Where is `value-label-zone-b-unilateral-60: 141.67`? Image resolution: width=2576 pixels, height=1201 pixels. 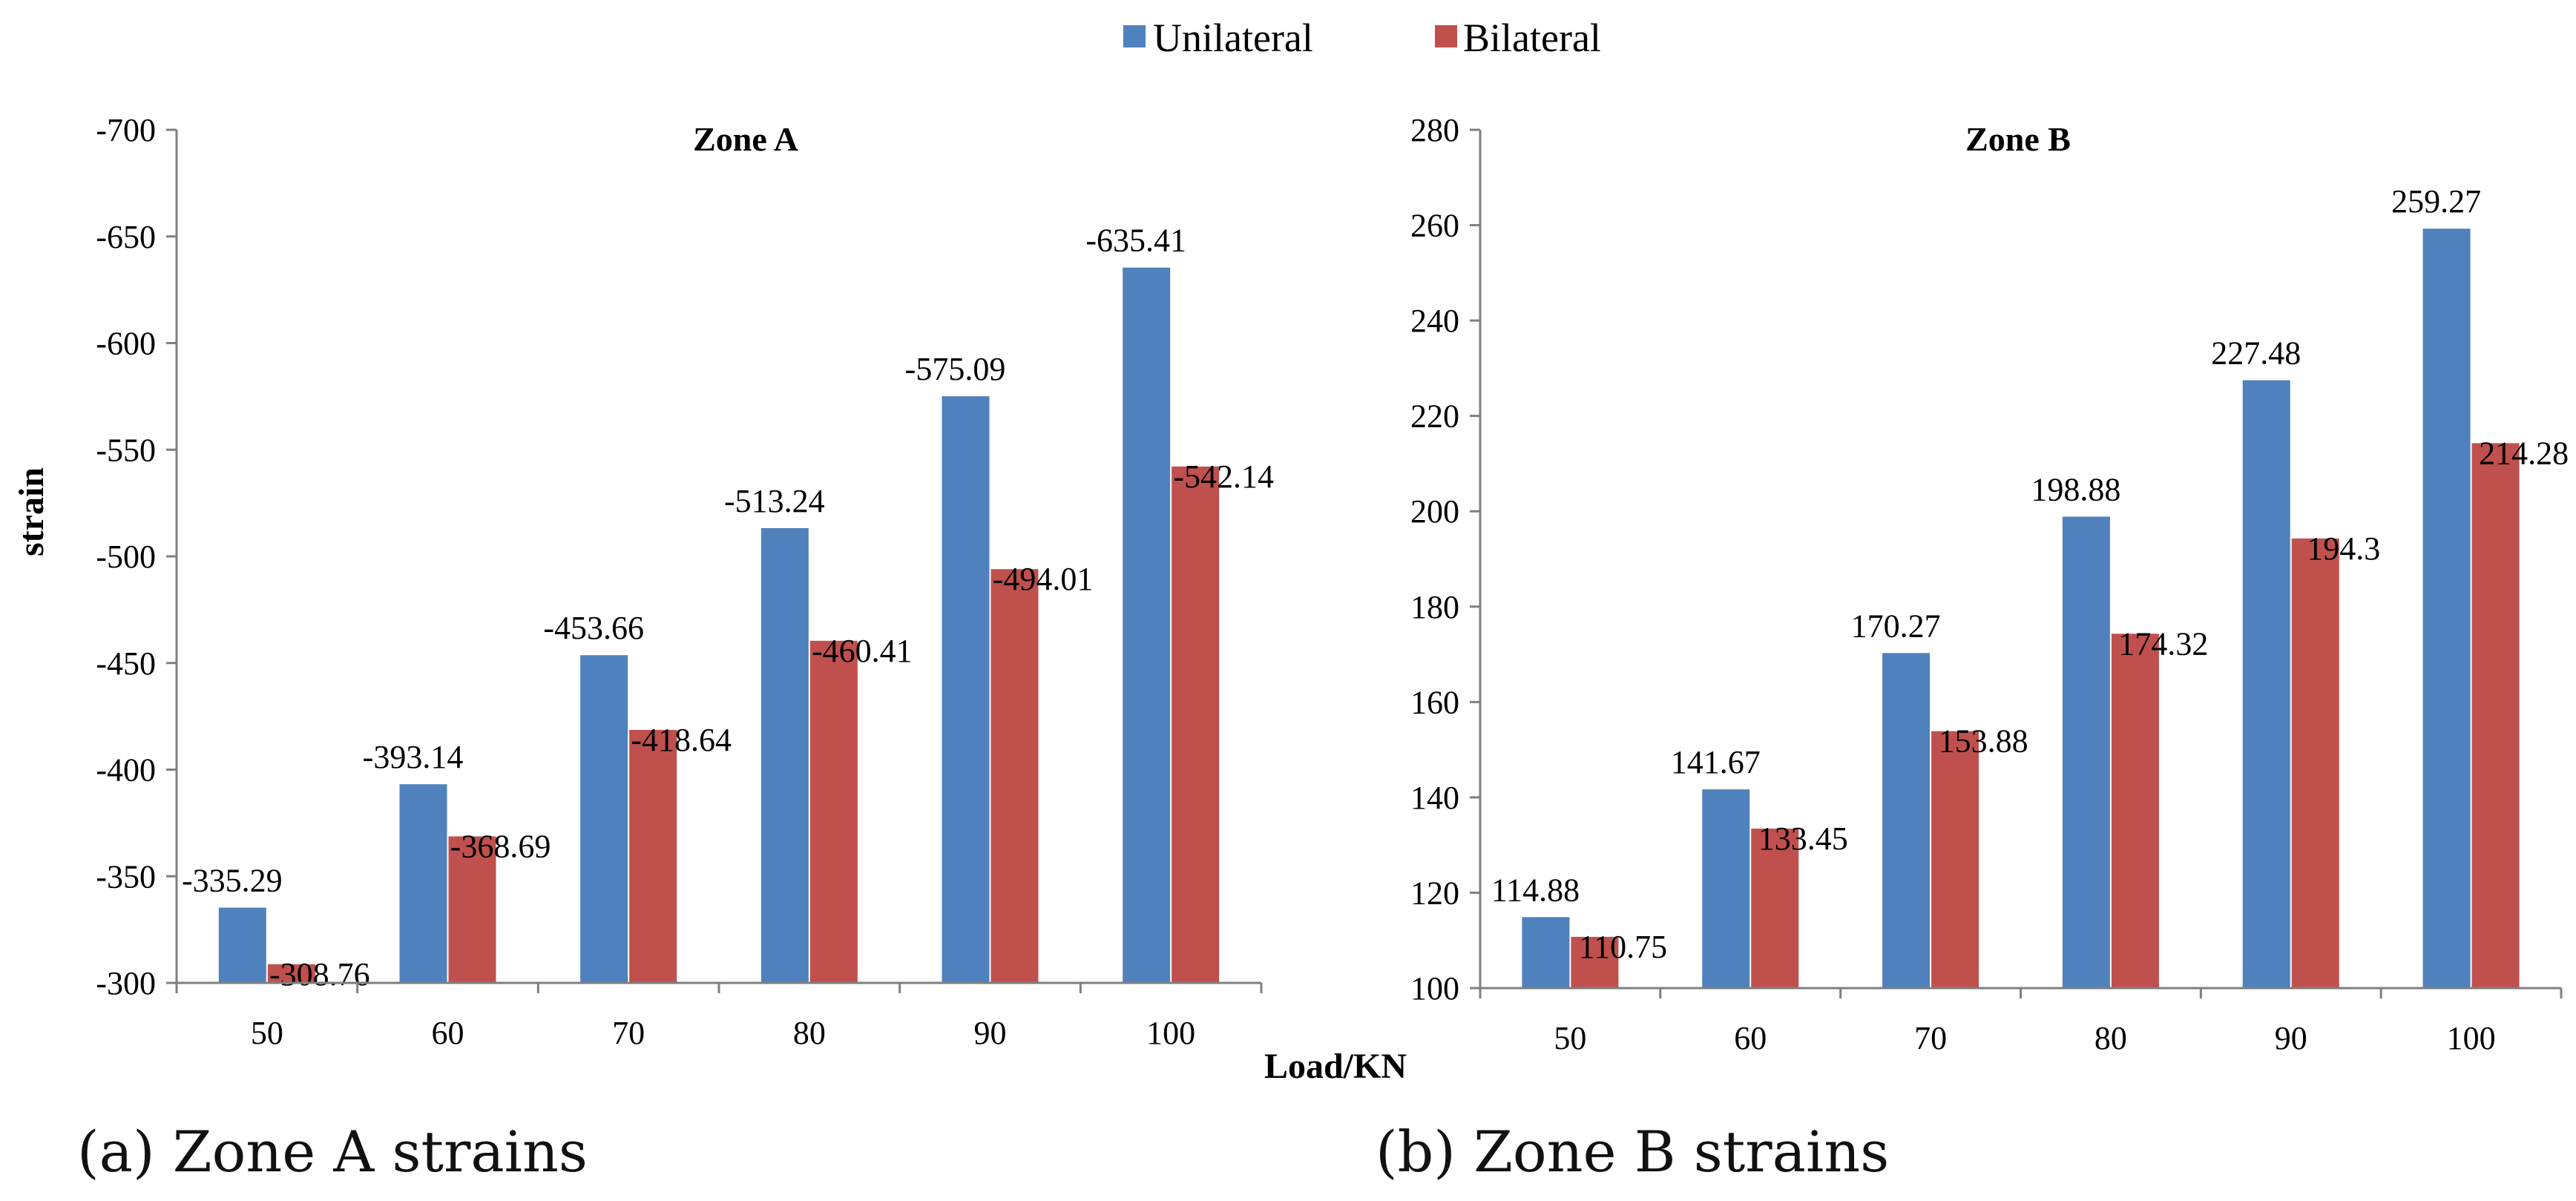
value-label-zone-b-unilateral-60: 141.67 is located at coordinates (1716, 762).